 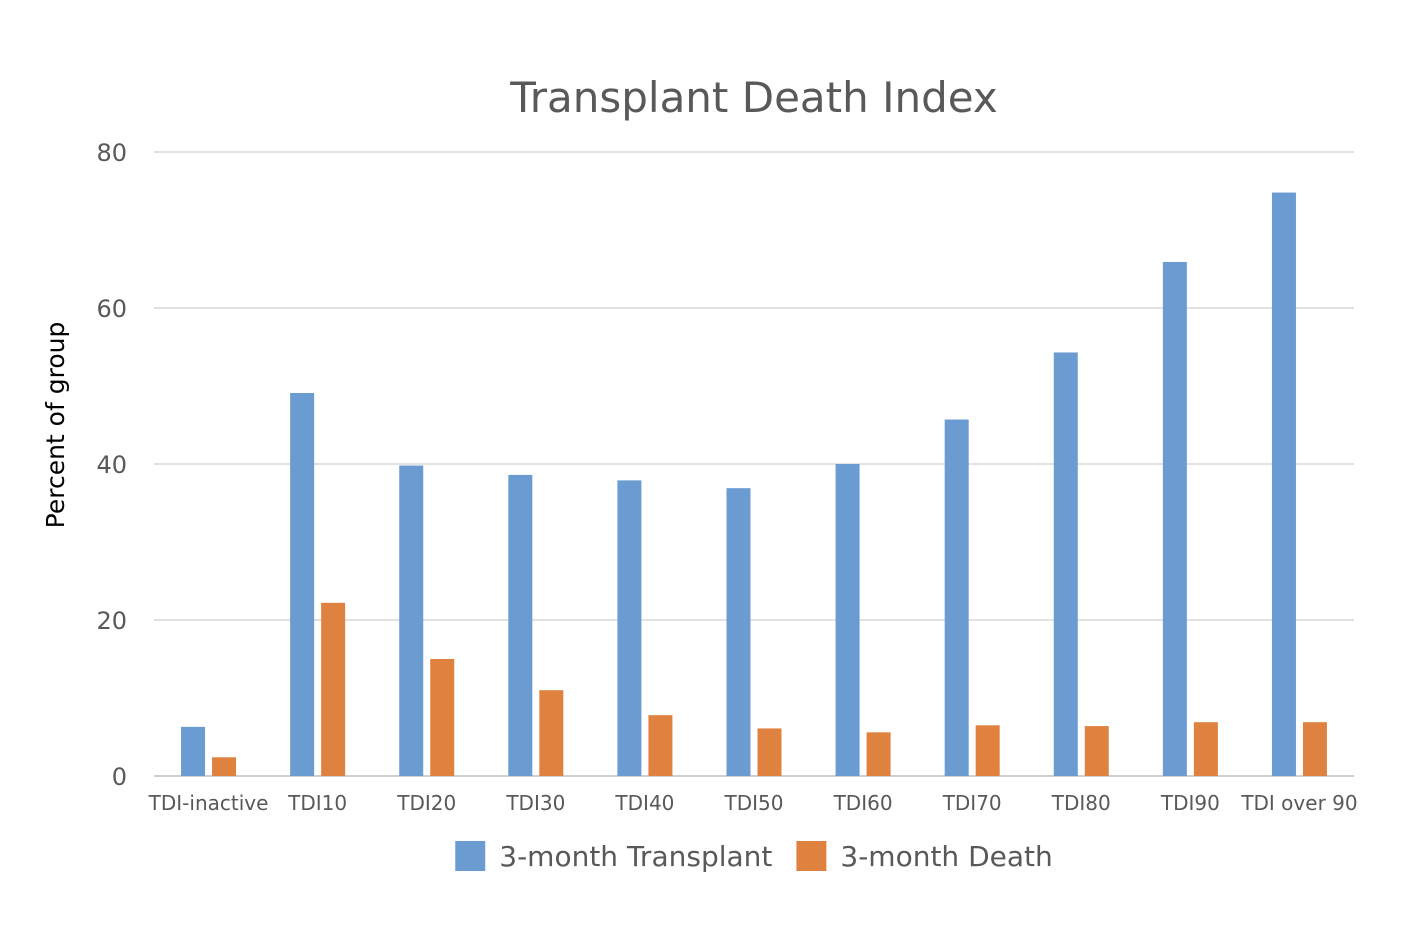 What do you see at coordinates (811, 856) in the screenshot?
I see `legend-swatch-3-month-death` at bounding box center [811, 856].